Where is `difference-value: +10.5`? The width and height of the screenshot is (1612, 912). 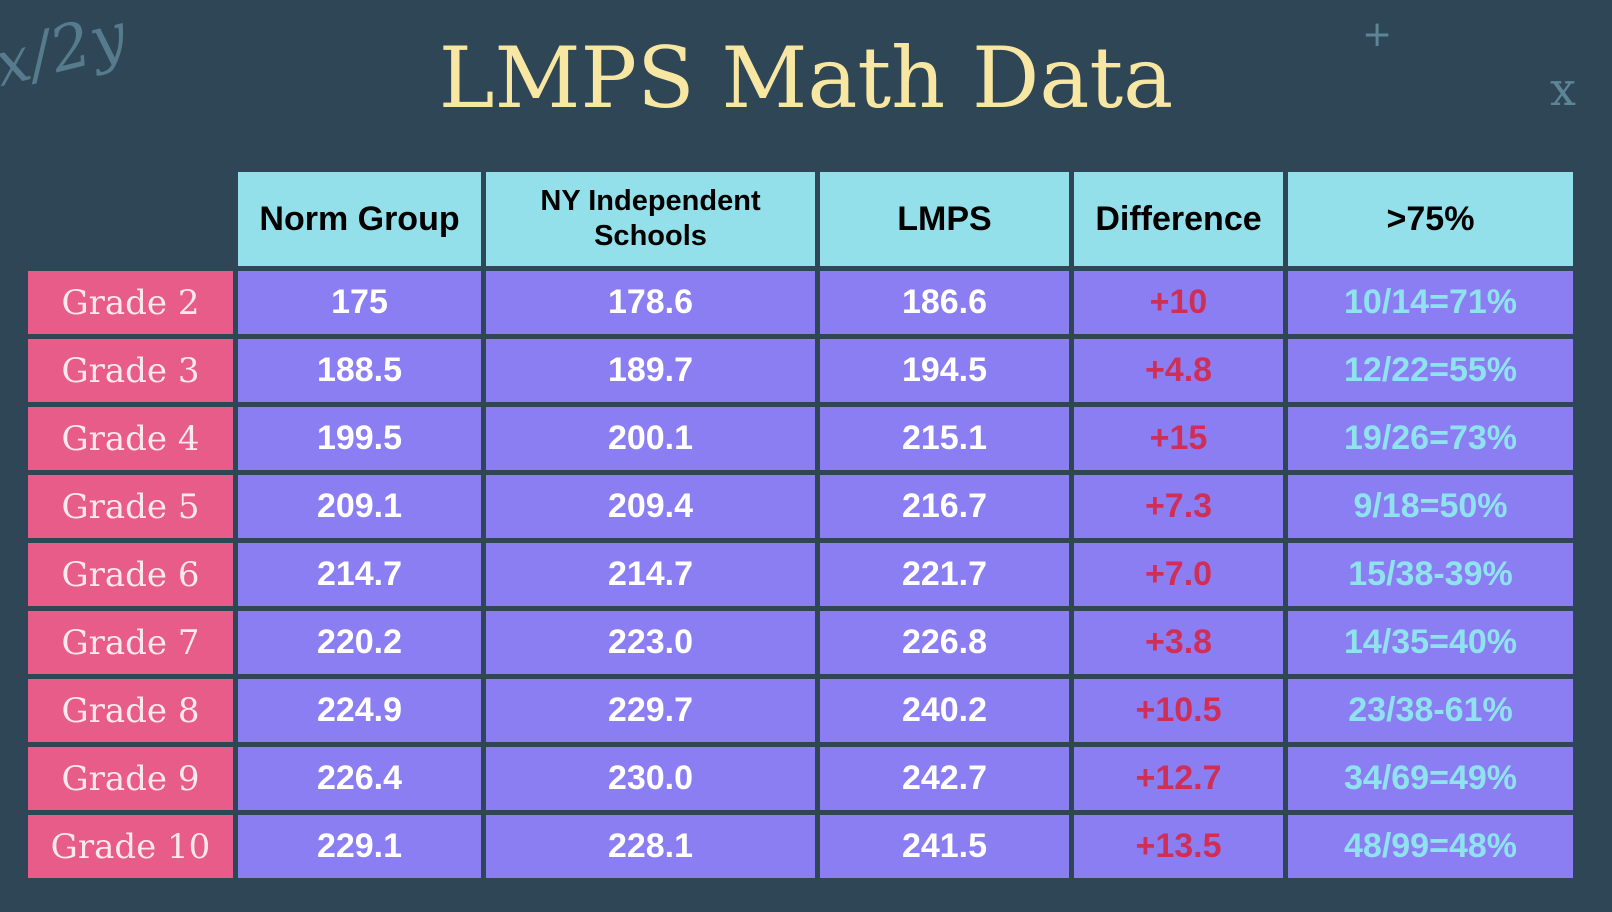 difference-value: +10.5 is located at coordinates (1178, 710).